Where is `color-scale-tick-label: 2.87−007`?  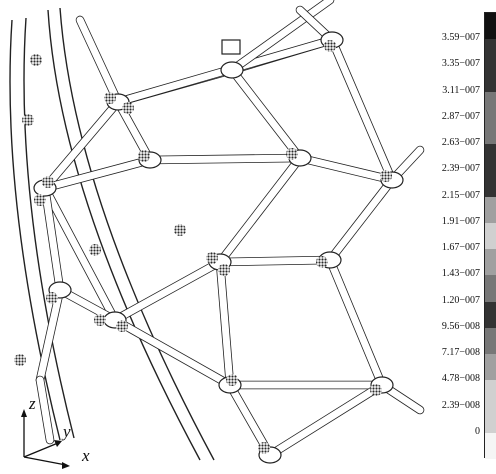
color-scale-tick-label: 2.87−007 is located at coordinates (460, 116).